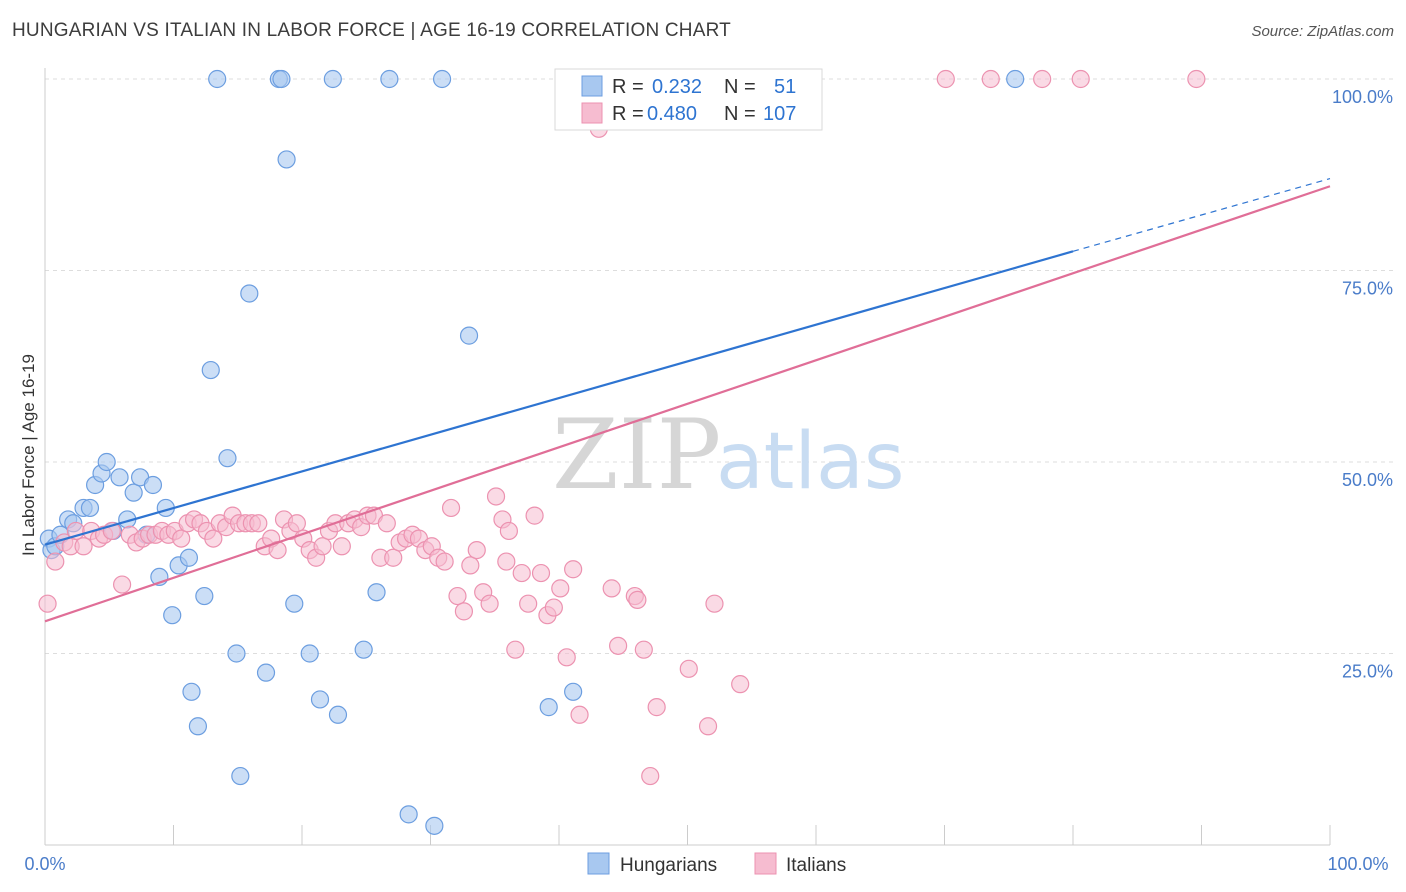 The height and width of the screenshot is (892, 1406). What do you see at coordinates (1367, 480) in the screenshot?
I see `y-tick-label-50: 50.0%` at bounding box center [1367, 480].